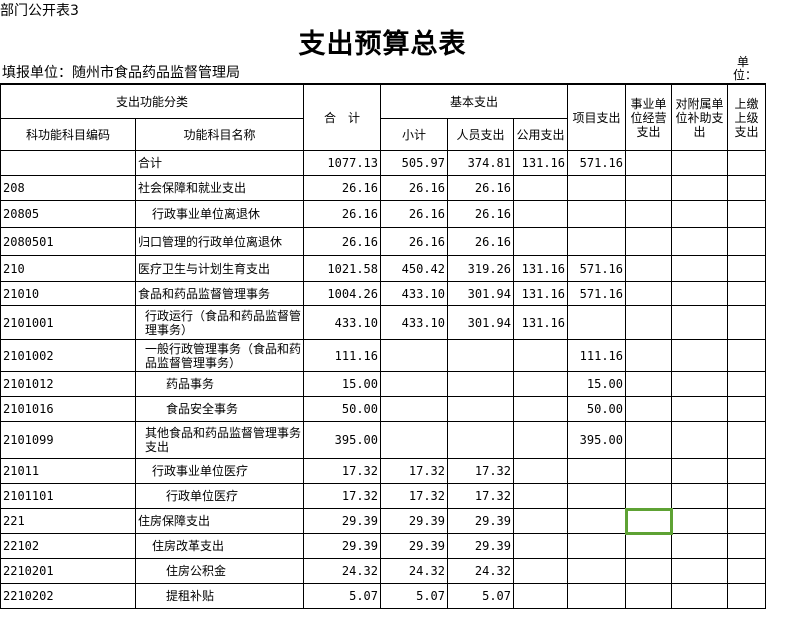 The image size is (785, 619). What do you see at coordinates (596, 440) in the screenshot?
I see `project-cell: 395.00` at bounding box center [596, 440].